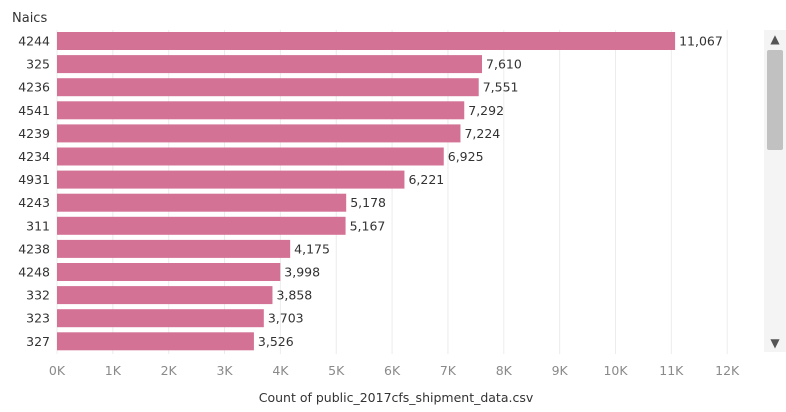  Describe the element at coordinates (276, 341) in the screenshot. I see `value-label: 3,526` at that location.